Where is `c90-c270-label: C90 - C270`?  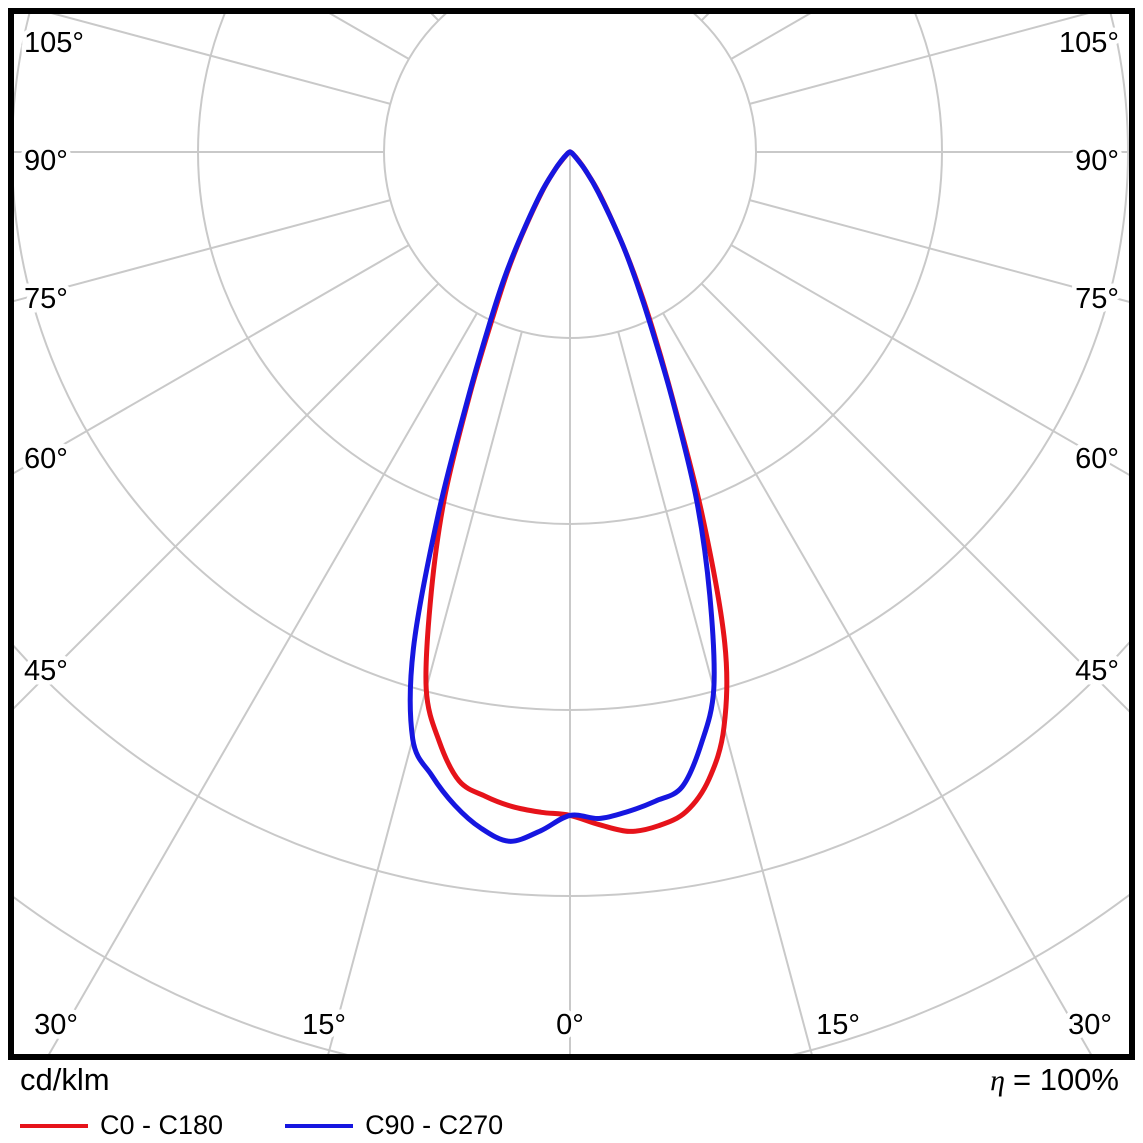
c90-c270-label: C90 - C270 is located at coordinates (434, 1125).